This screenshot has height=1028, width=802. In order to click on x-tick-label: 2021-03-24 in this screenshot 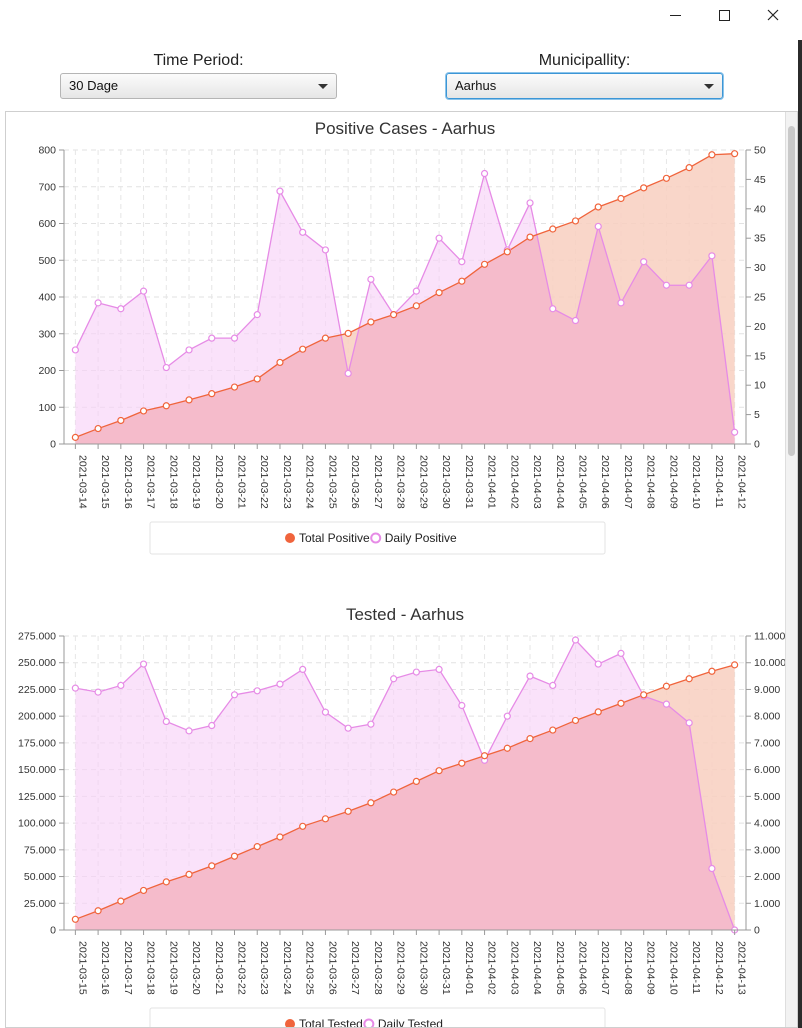, I will do `click(287, 968)`.